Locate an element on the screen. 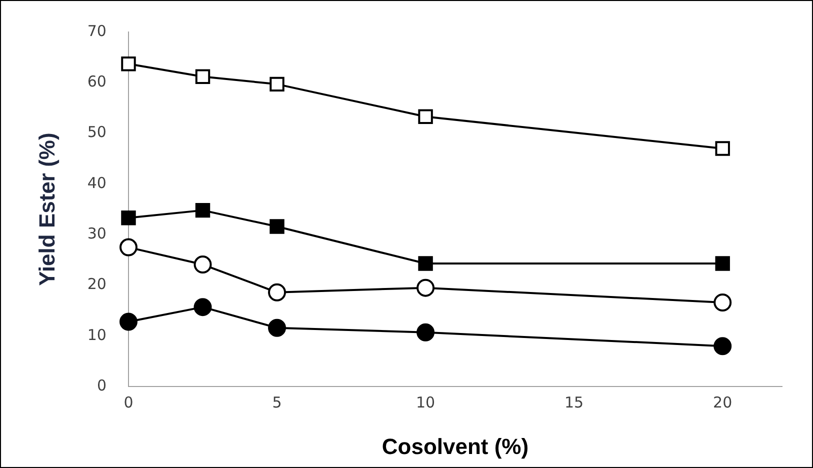  y-tick-label: 70 is located at coordinates (96, 31).